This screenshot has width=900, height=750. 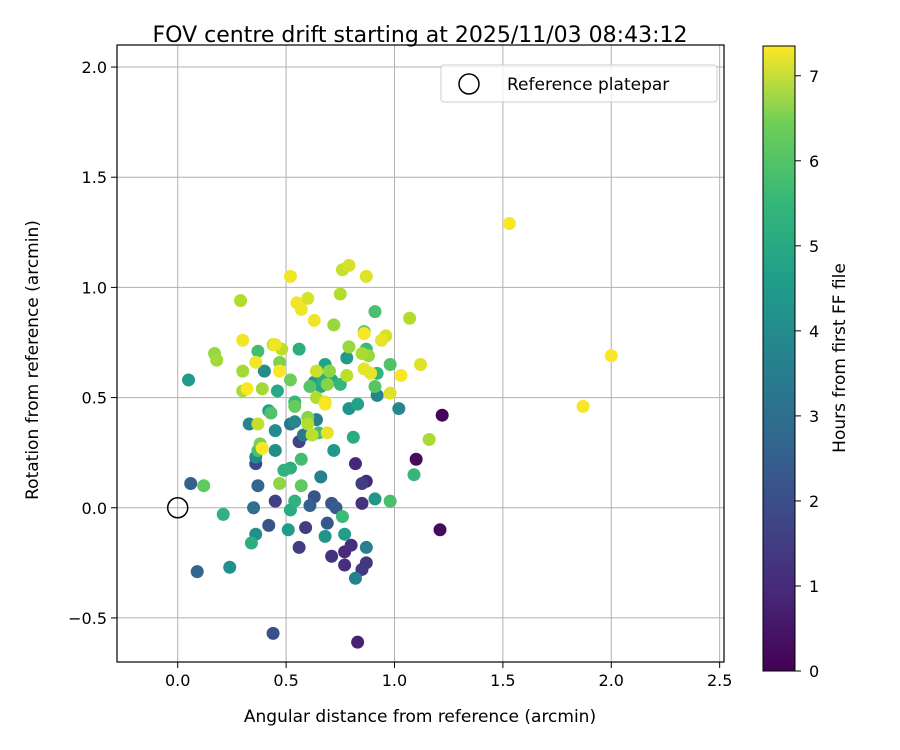 I want to click on x-tick-label: 2.0, so click(x=611, y=680).